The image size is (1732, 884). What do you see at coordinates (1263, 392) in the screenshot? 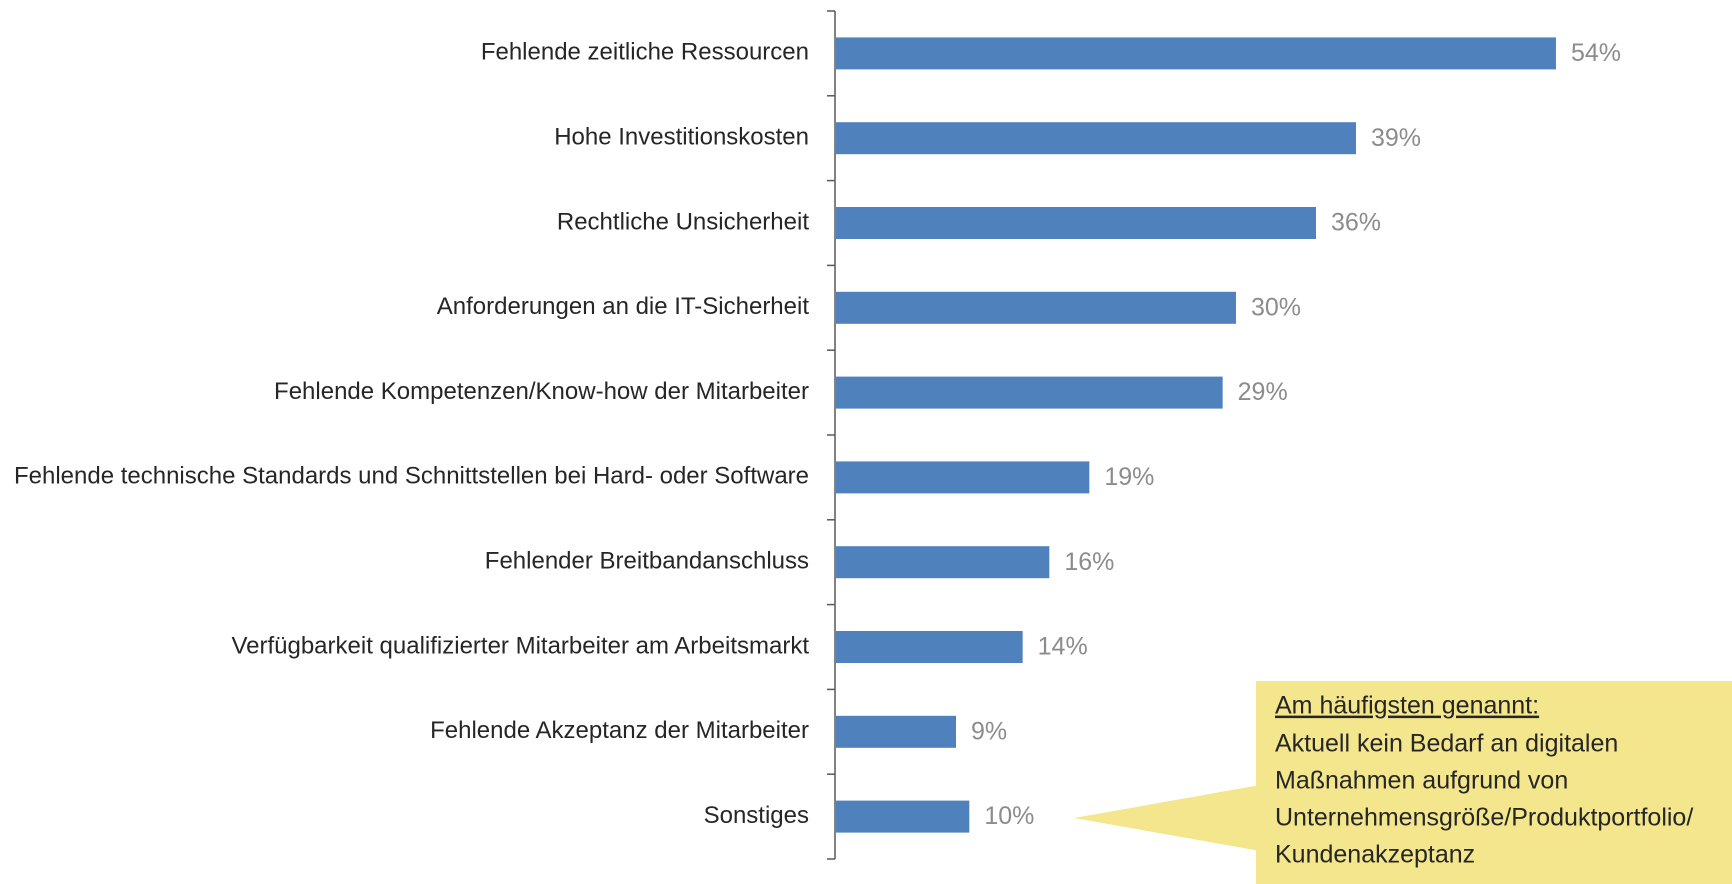
I see `value-label: 29%` at bounding box center [1263, 392].